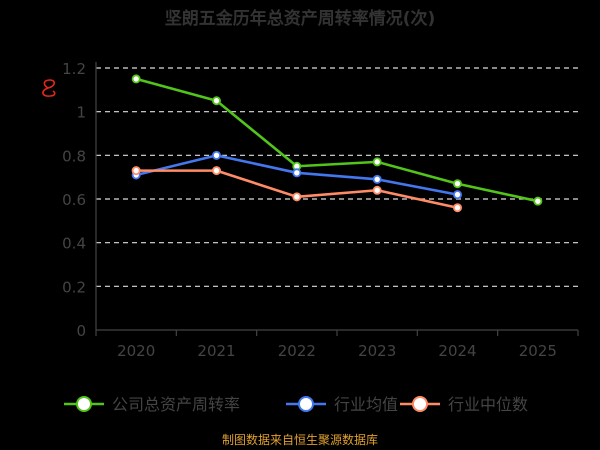  What do you see at coordinates (216, 351) in the screenshot?
I see `x-tick-label: 2021` at bounding box center [216, 351].